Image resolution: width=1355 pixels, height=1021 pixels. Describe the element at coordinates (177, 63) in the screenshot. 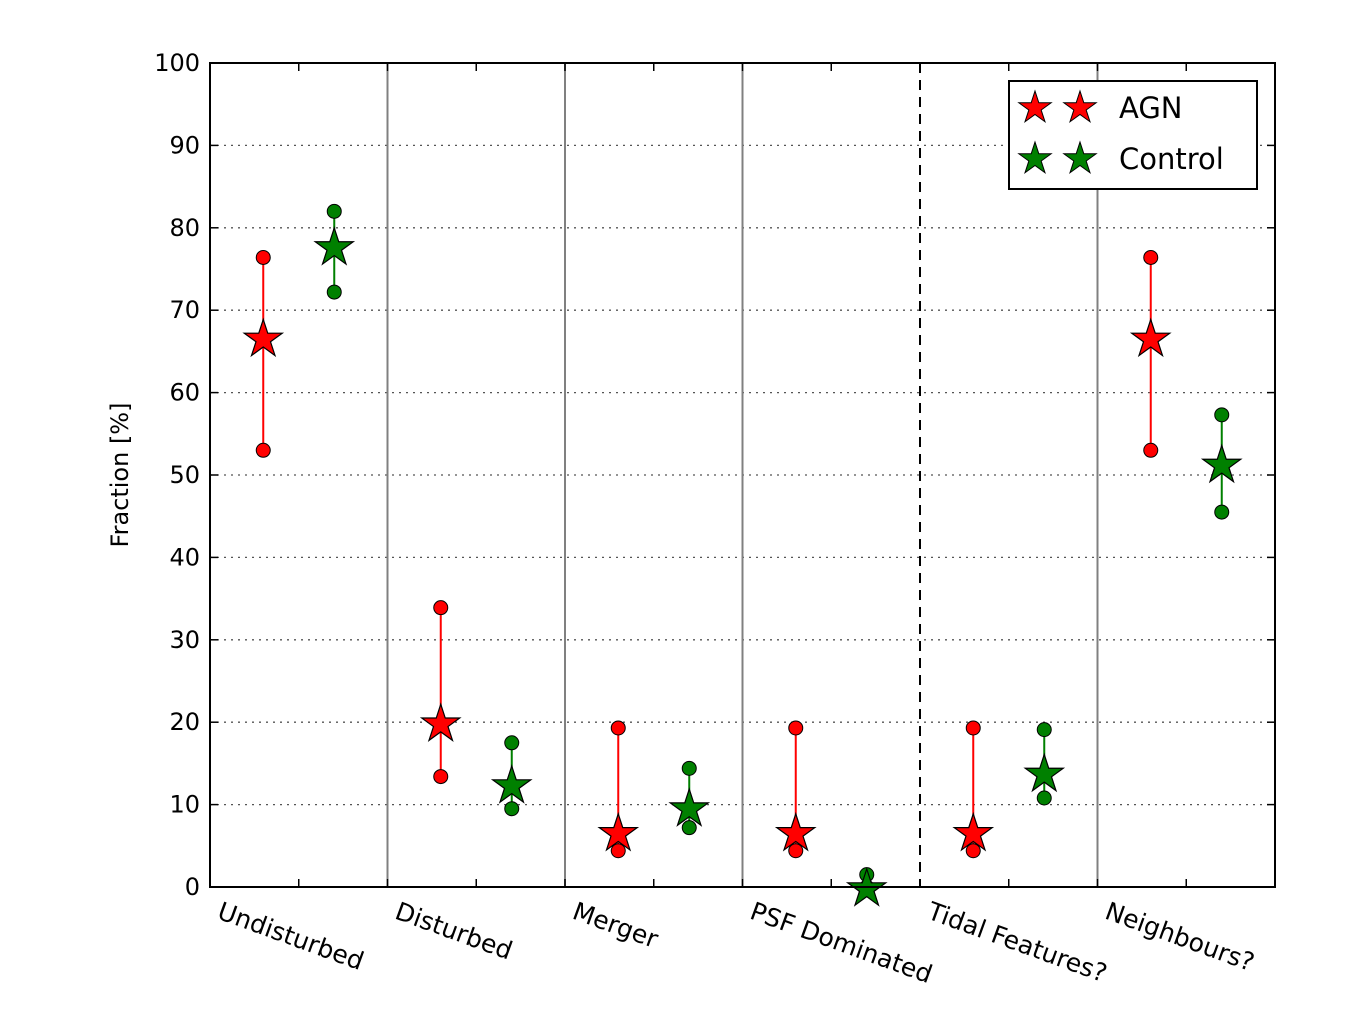

I see `y-tick-label: 100` at that location.